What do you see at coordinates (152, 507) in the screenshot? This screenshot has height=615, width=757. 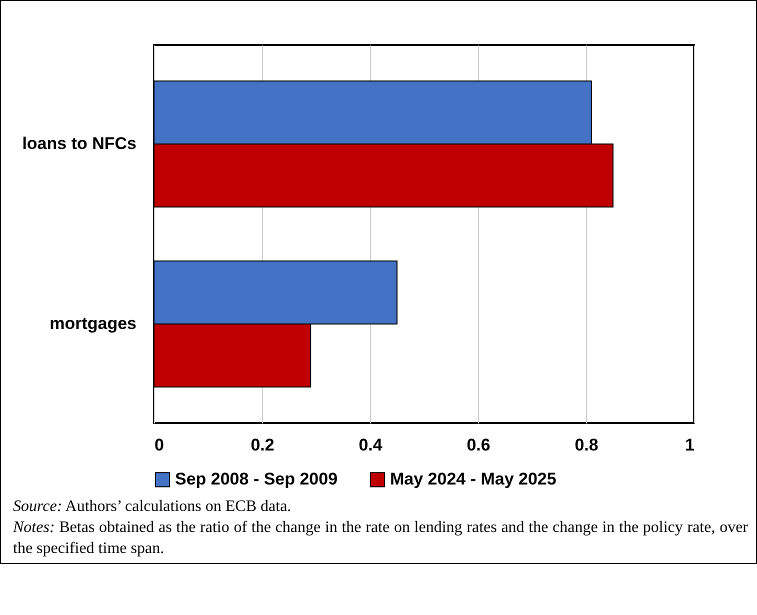 I see `source-note: Source: Authors’ calculations on ECB data.` at bounding box center [152, 507].